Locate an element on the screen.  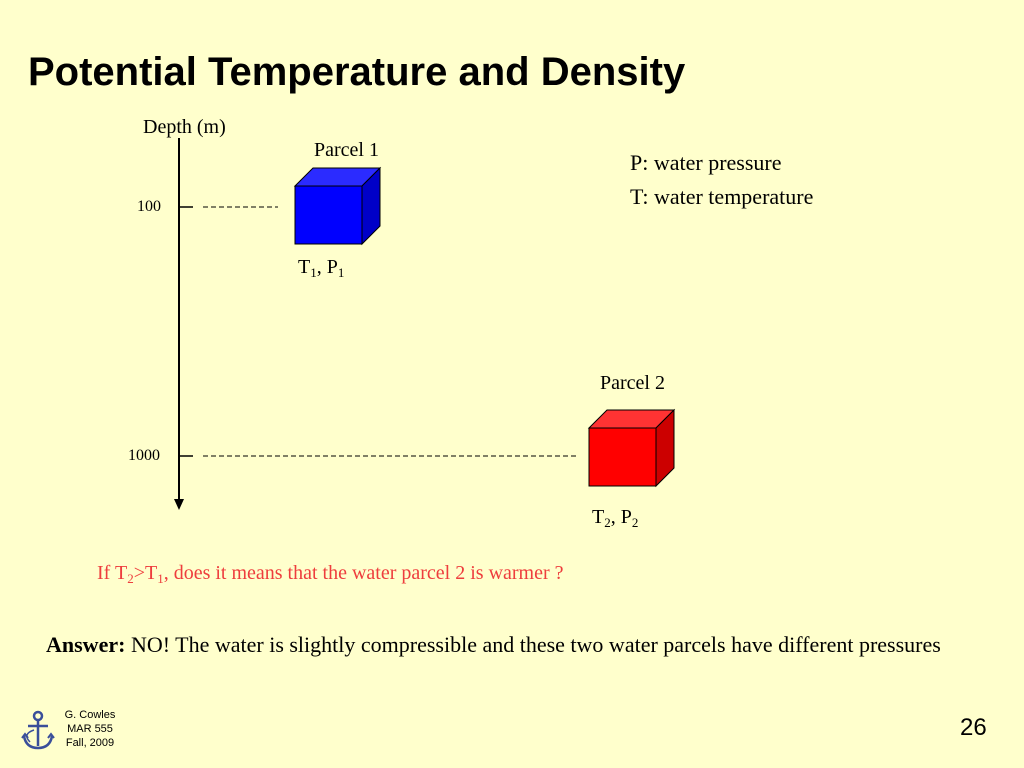
parcel-1-tp-label: T1, P1 is located at coordinates (321, 268).